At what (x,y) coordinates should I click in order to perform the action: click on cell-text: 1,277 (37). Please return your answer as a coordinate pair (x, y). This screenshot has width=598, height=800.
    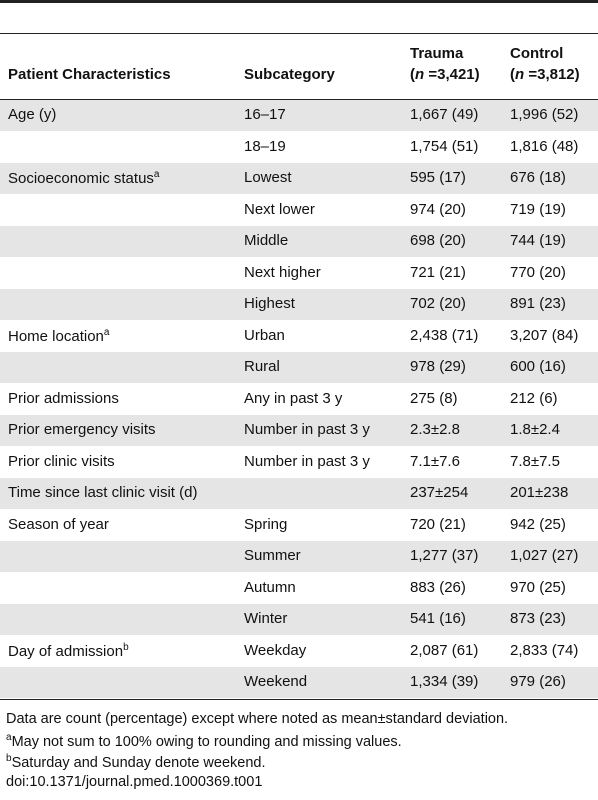
    Looking at the image, I should click on (444, 555).